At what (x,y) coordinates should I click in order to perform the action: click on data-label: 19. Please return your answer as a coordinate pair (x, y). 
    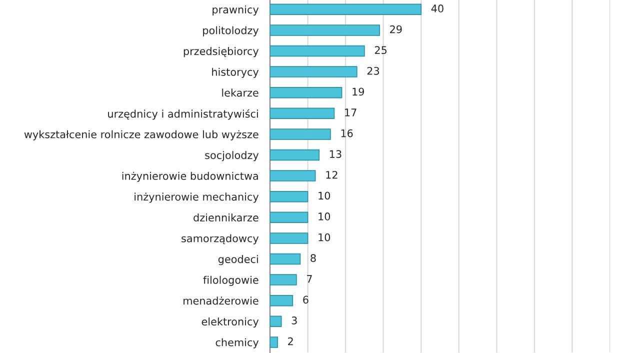
    Looking at the image, I should click on (358, 92).